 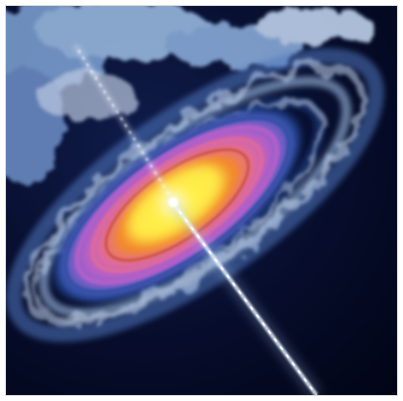 I want to click on central-source, so click(x=173, y=202).